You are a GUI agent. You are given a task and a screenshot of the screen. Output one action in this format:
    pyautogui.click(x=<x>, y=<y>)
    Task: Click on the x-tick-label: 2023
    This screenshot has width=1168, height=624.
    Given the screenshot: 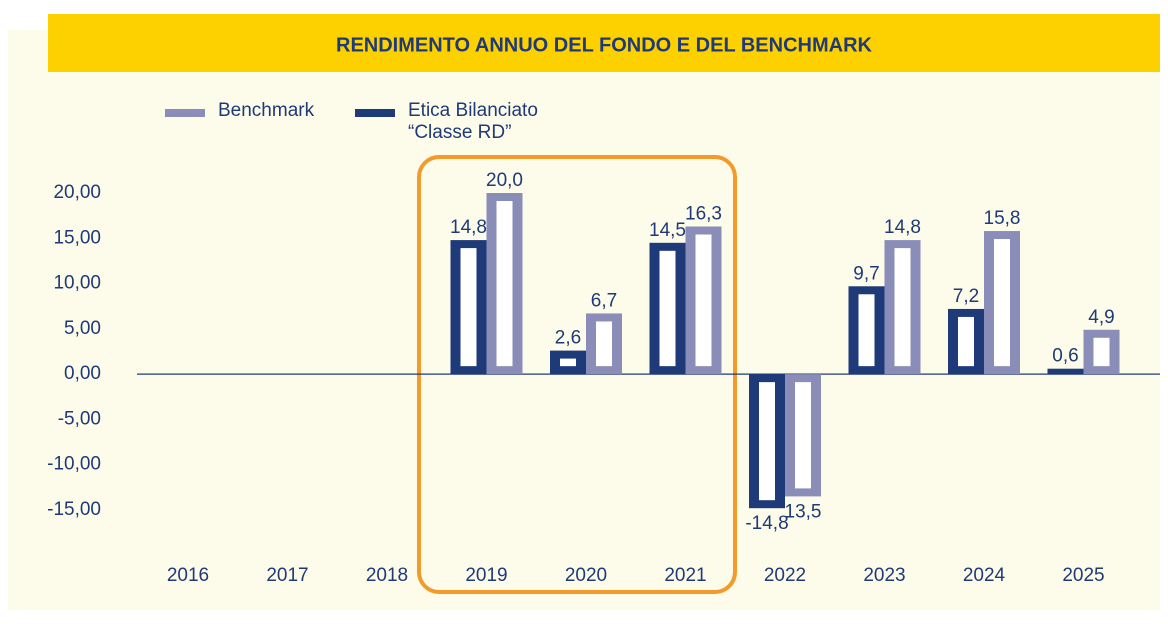 What is the action you would take?
    pyautogui.click(x=884, y=575)
    